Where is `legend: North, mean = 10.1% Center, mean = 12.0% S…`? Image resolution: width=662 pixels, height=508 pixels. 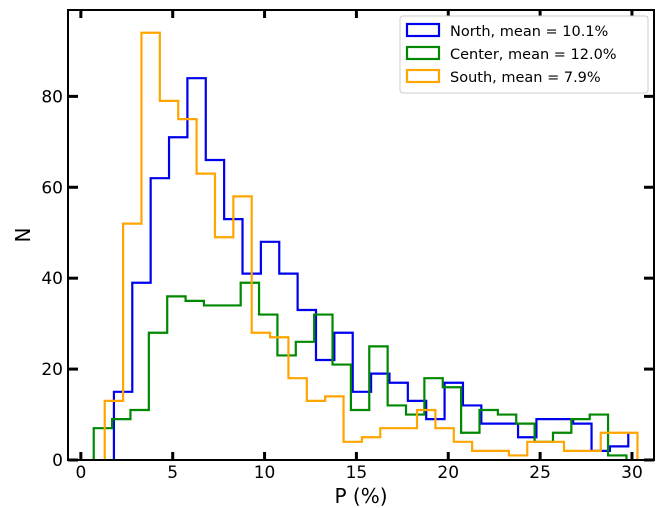 legend: North, mean = 10.1% Center, mean = 12.0% S… is located at coordinates (524, 54).